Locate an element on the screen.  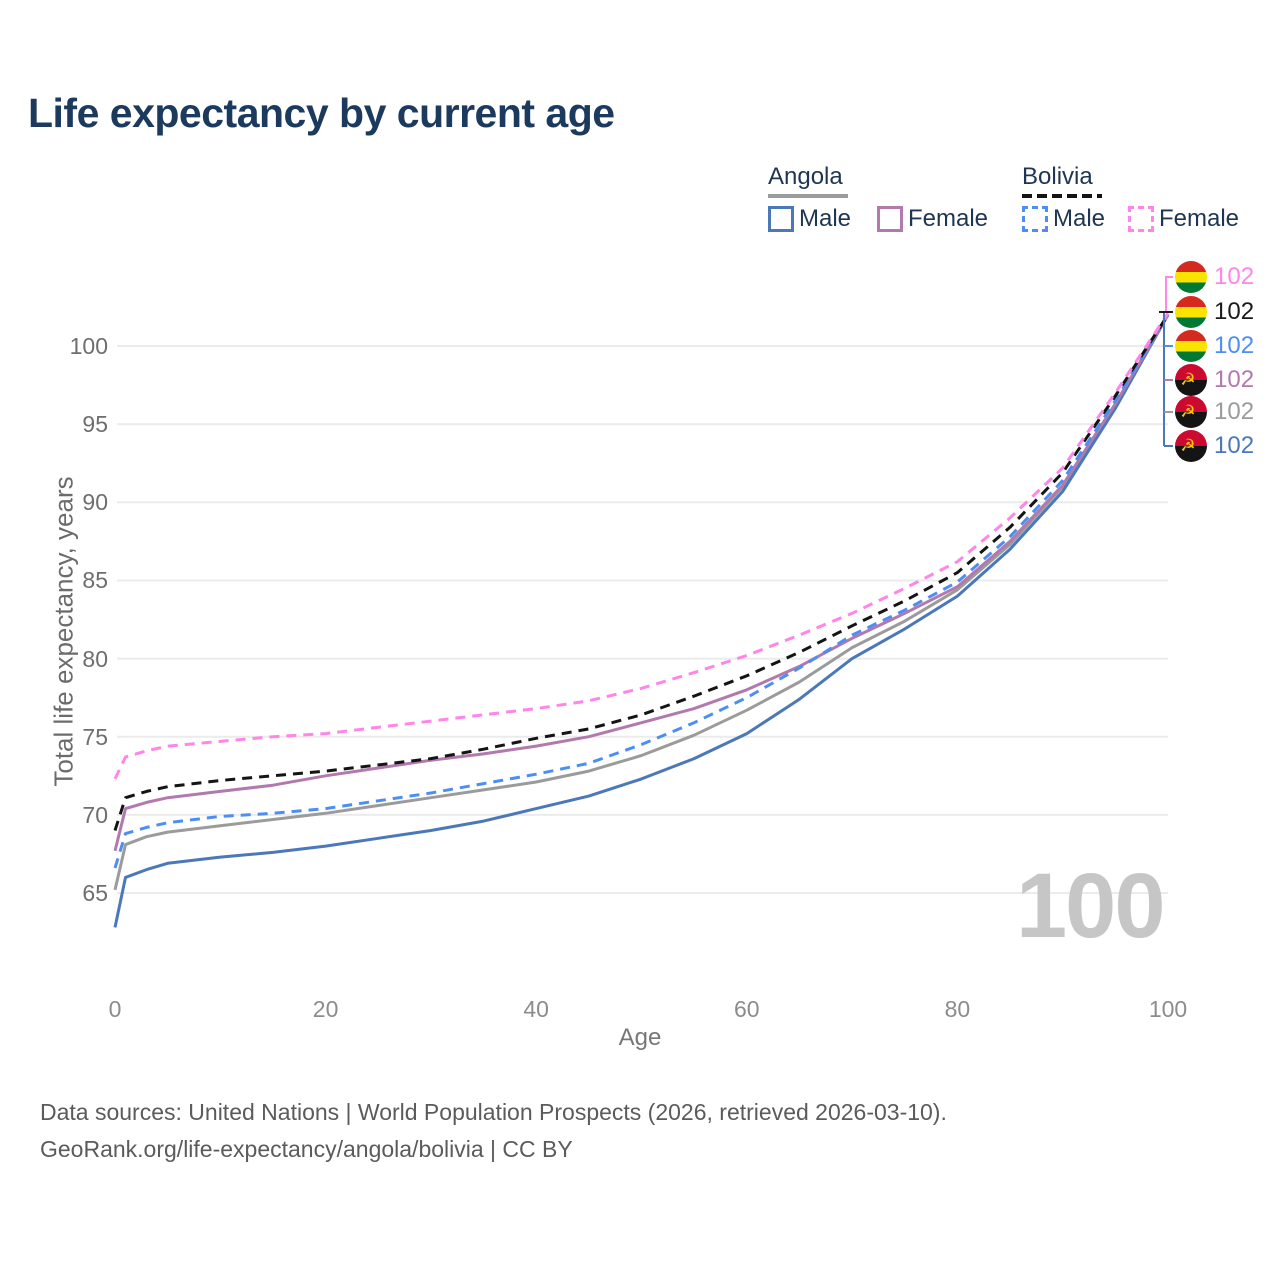
end-label-row-angola-female: ☭ 102 is located at coordinates (1214, 380).